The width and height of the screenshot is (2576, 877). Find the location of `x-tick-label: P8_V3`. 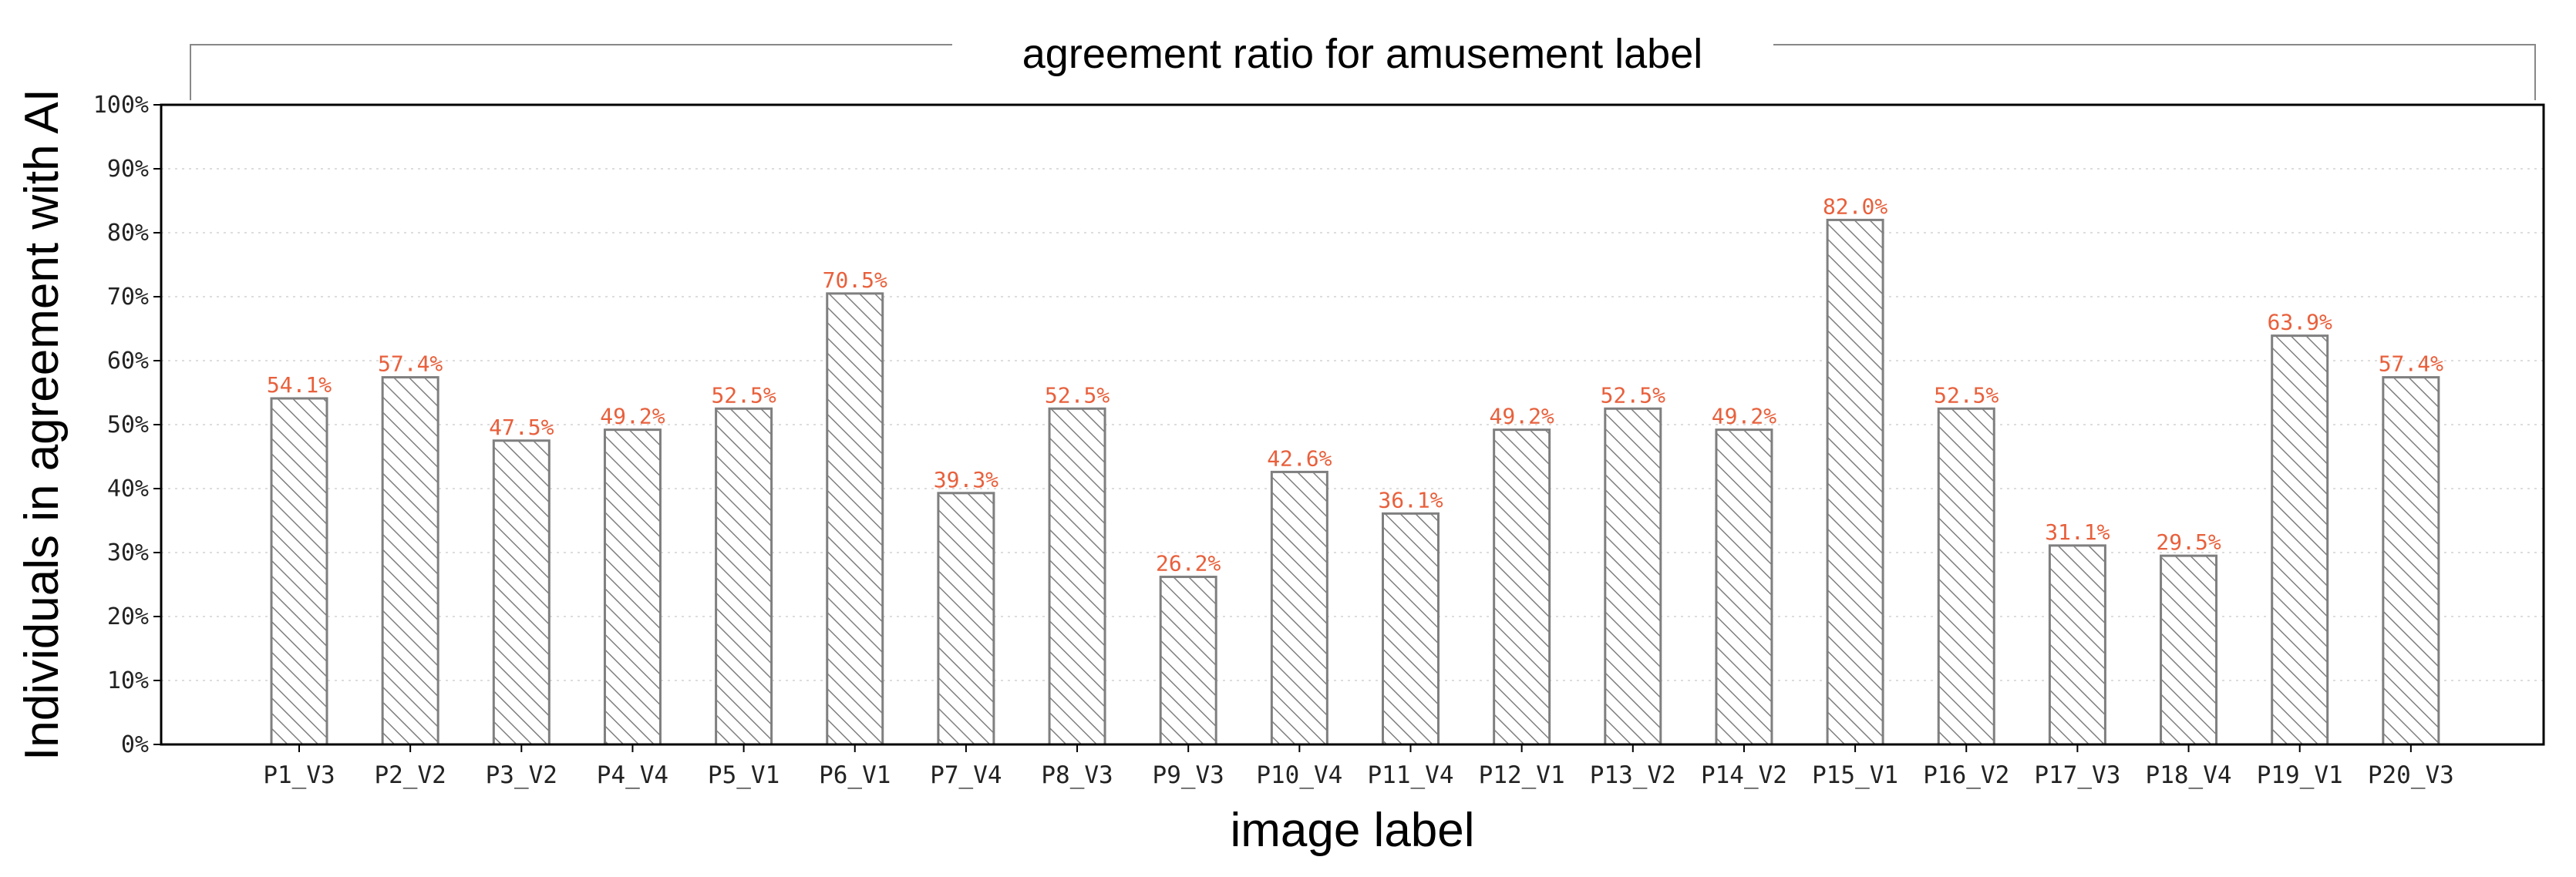

x-tick-label: P8_V3 is located at coordinates (1077, 775).